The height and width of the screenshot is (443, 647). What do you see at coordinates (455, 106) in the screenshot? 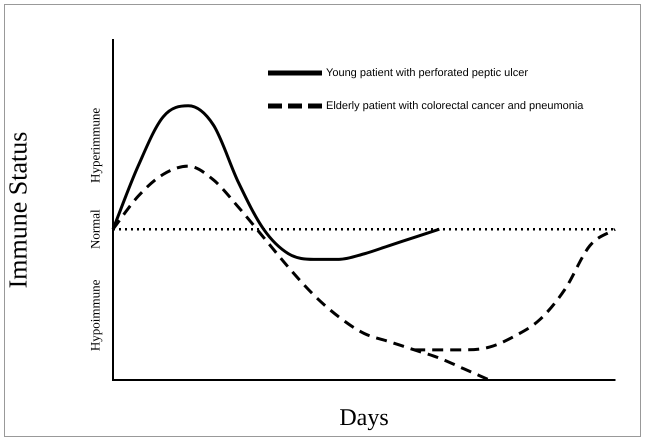
I see `legend-label: Elderly patient with colorectal cancer and pneumonia` at bounding box center [455, 106].